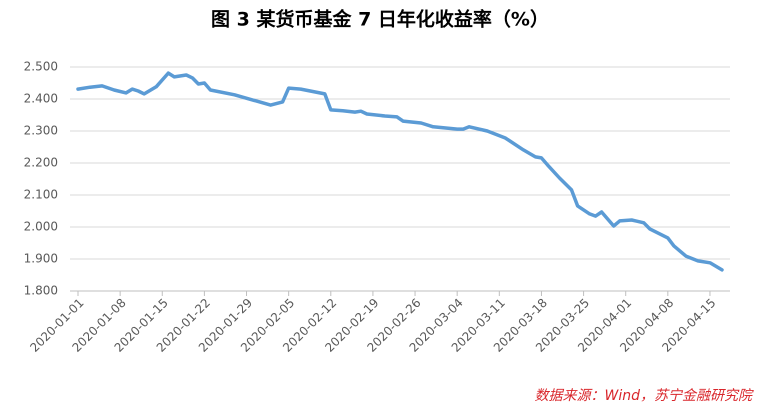 The image size is (760, 409). Describe the element at coordinates (41, 163) in the screenshot. I see `y-tick-label: 2.200` at that location.